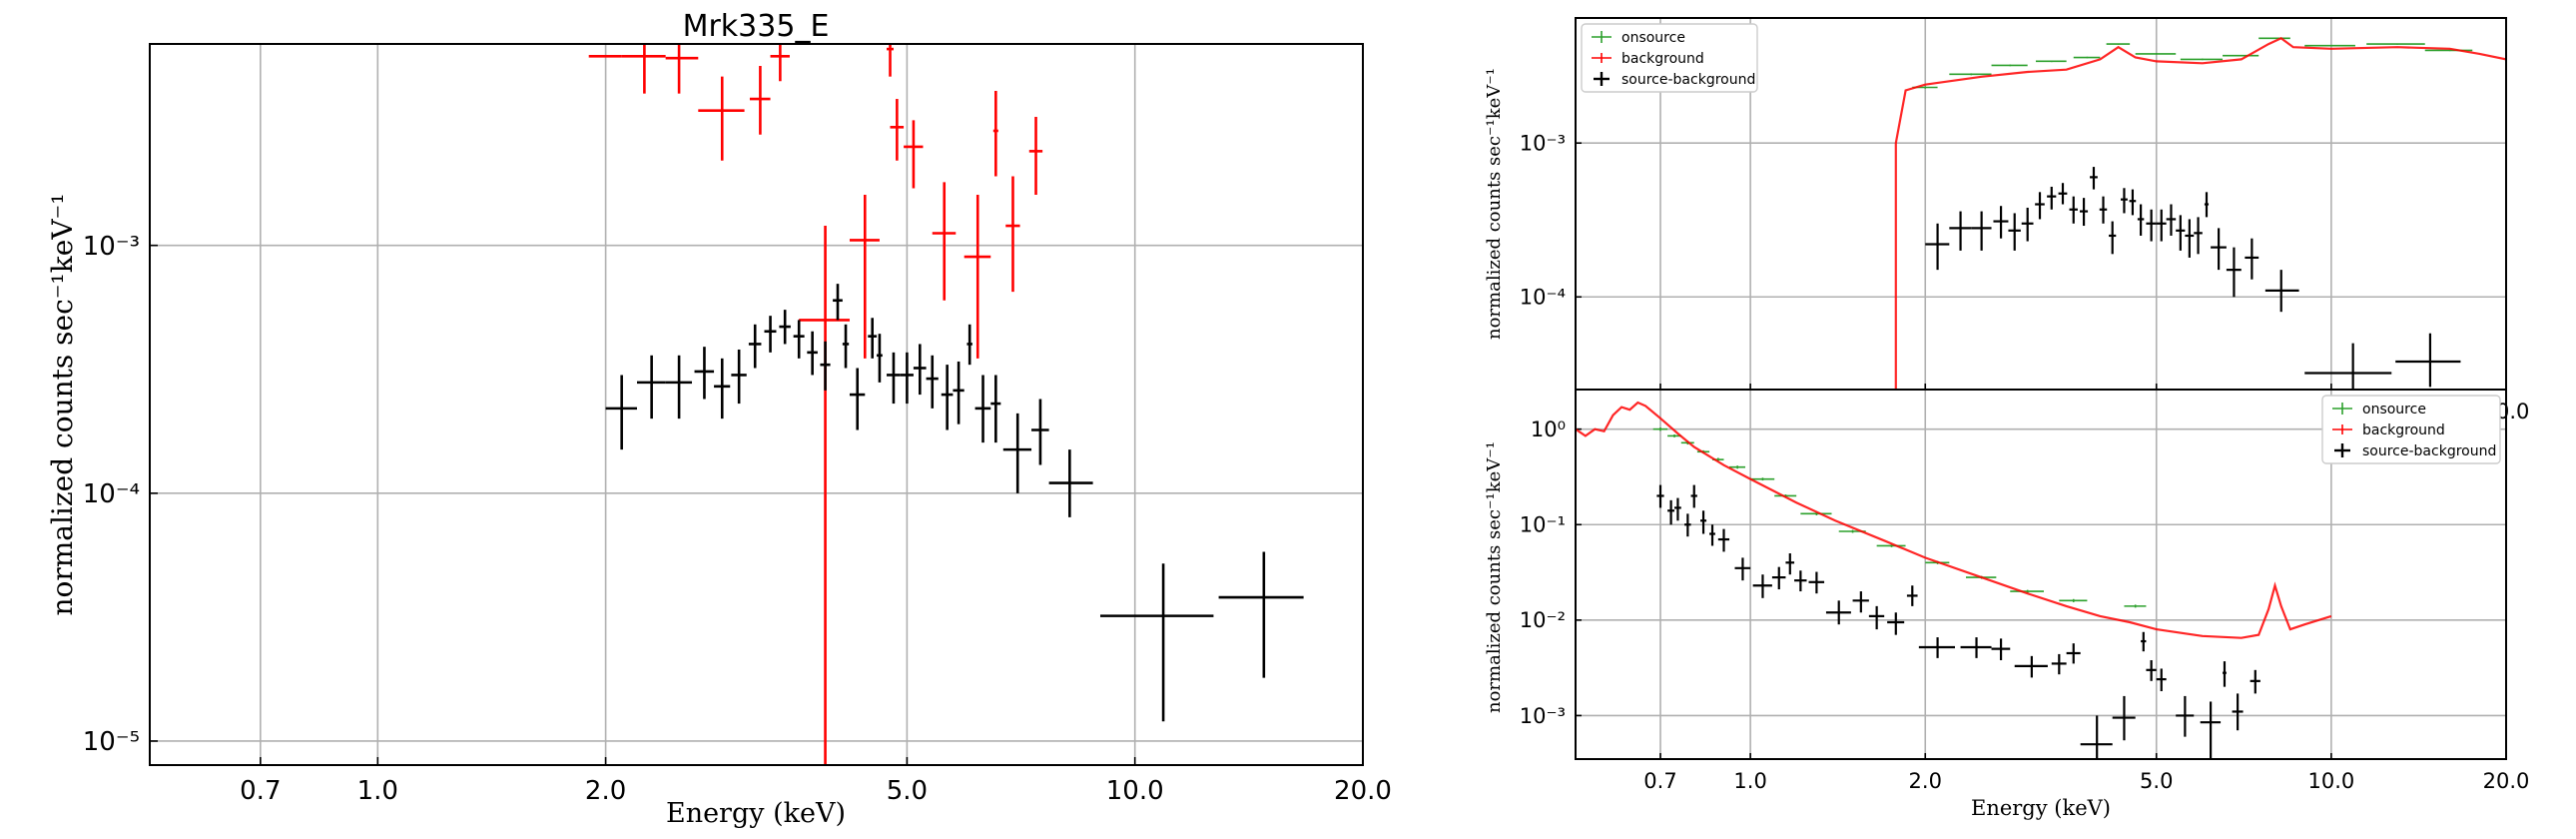 This screenshot has height=839, width=2576. Describe the element at coordinates (1663, 59) in the screenshot. I see `right-top-legend-background: background` at that location.